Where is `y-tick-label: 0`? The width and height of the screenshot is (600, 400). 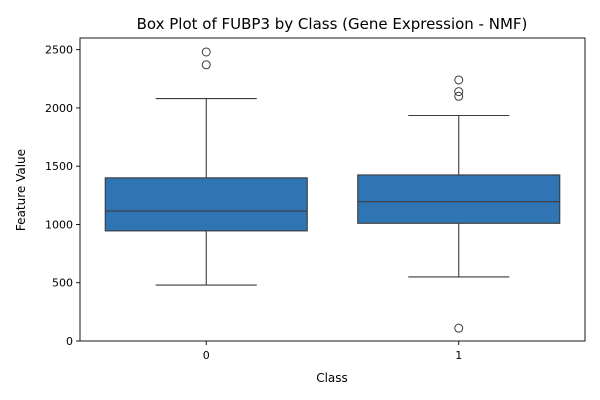
y-tick-label: 0 is located at coordinates (69, 341).